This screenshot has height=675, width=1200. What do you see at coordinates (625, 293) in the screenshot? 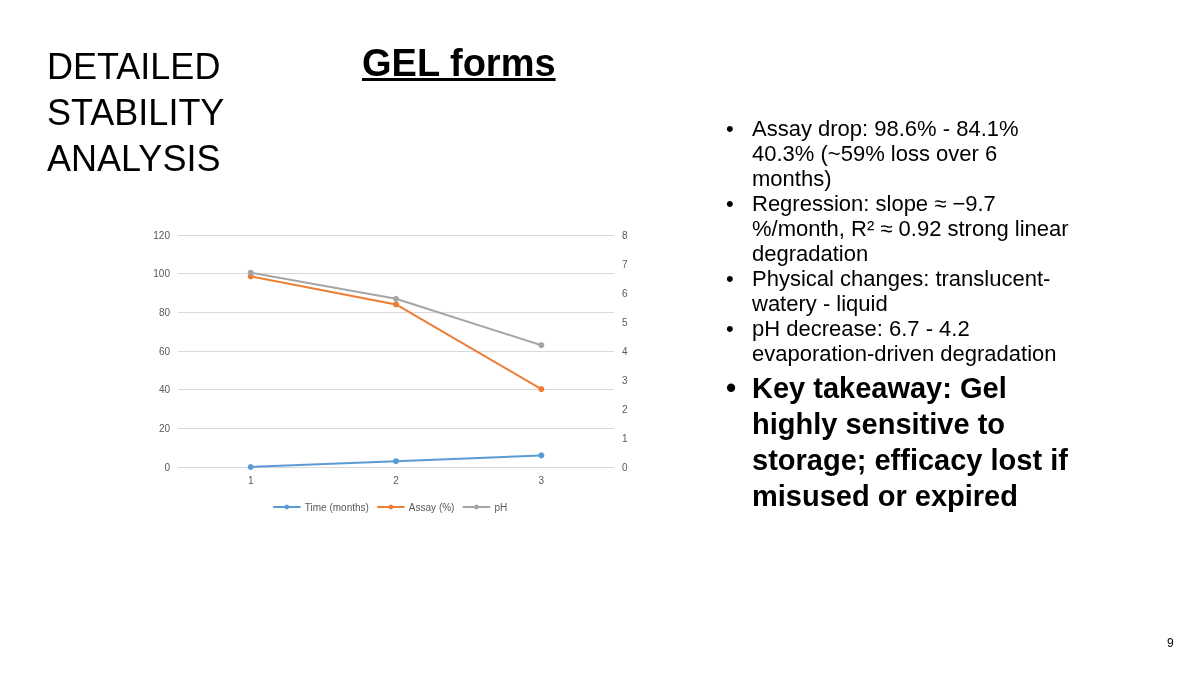
I see `y2-tick-label: 6` at bounding box center [625, 293].